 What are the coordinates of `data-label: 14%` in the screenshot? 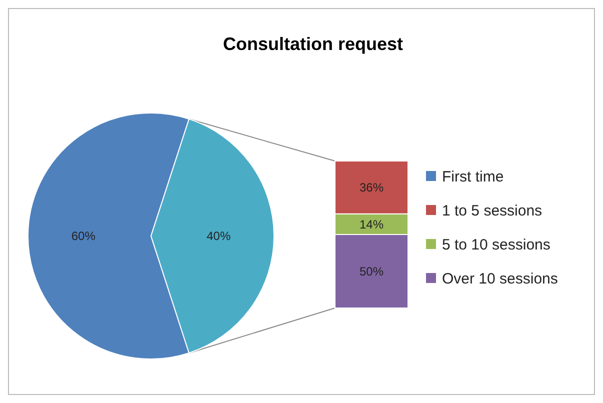 It's located at (371, 224).